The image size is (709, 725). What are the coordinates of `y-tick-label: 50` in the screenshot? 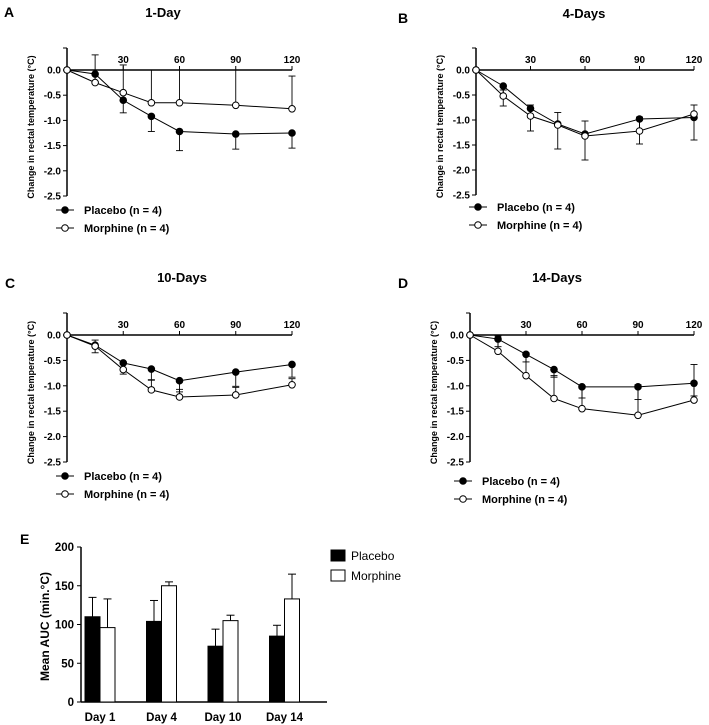 It's located at (67, 664).